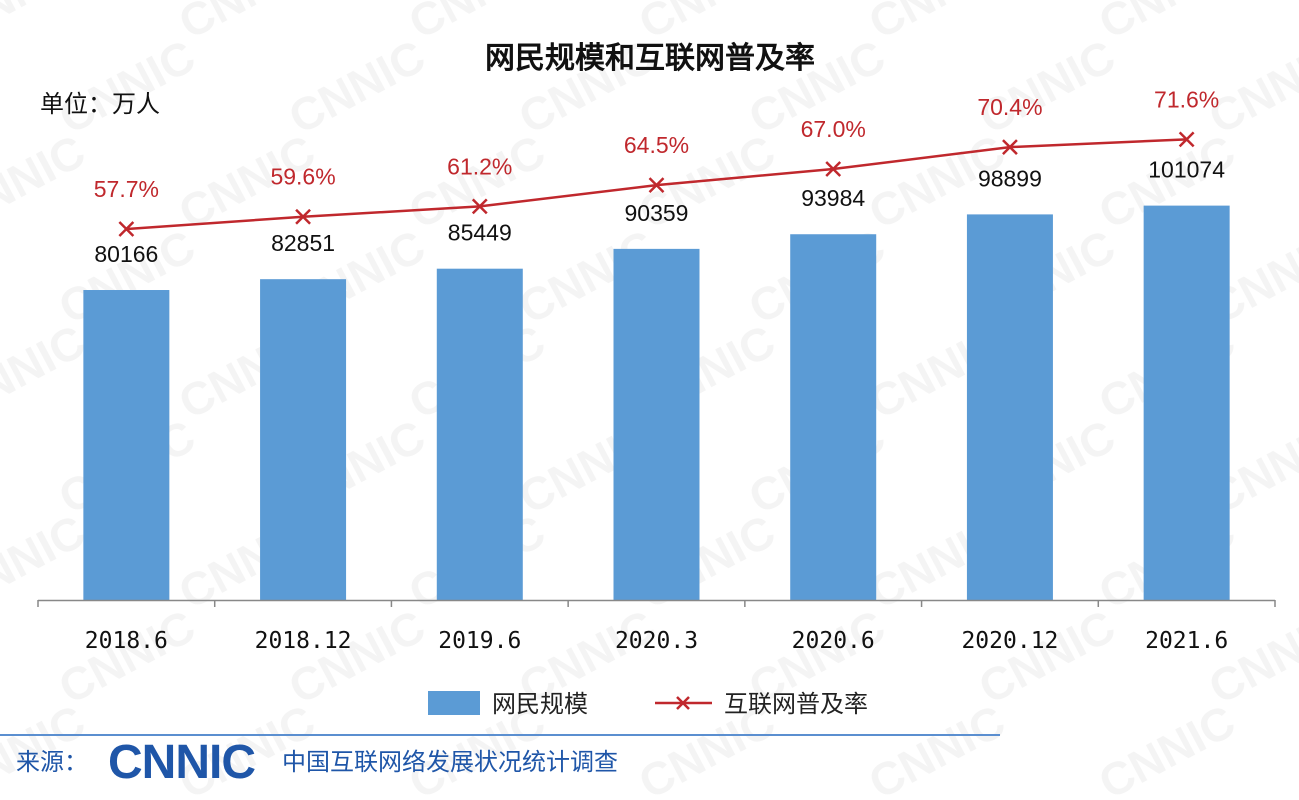  What do you see at coordinates (1186, 402) in the screenshot?
I see `bar-2021.6` at bounding box center [1186, 402].